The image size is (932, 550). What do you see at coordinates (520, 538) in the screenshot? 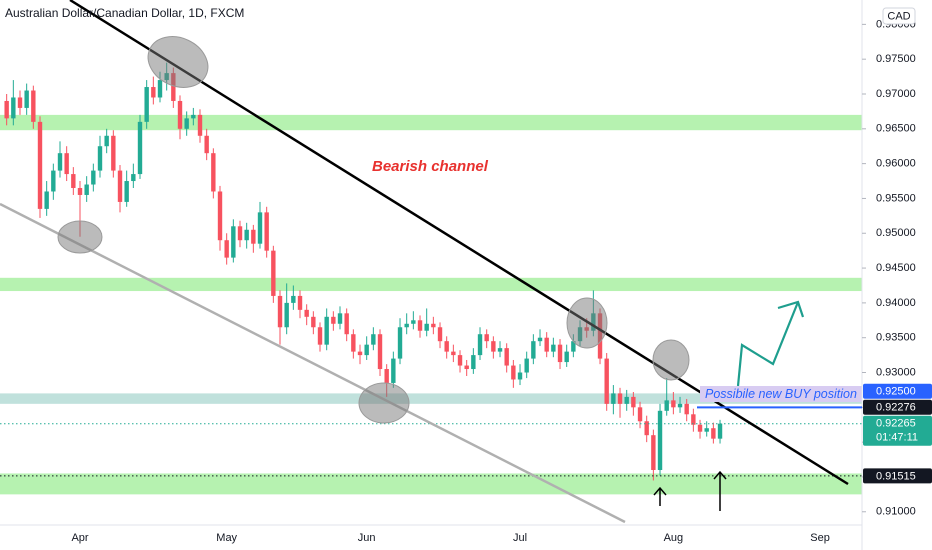
I see `x-tick-label: Jul` at bounding box center [520, 538].